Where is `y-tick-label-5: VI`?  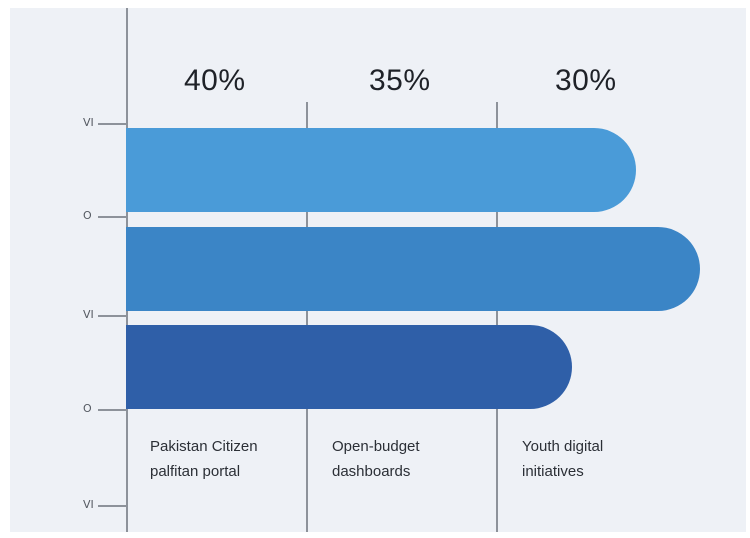
y-tick-label-5: VI is located at coordinates (88, 504).